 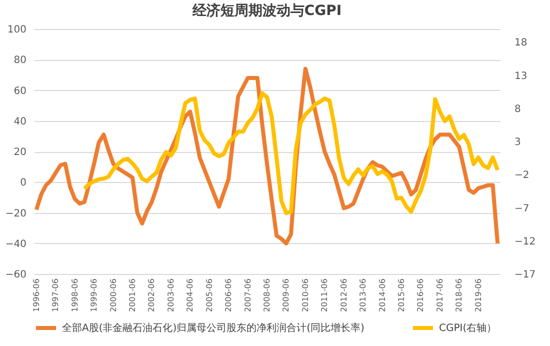 I want to click on y2-tick-label: −2, so click(x=522, y=176).